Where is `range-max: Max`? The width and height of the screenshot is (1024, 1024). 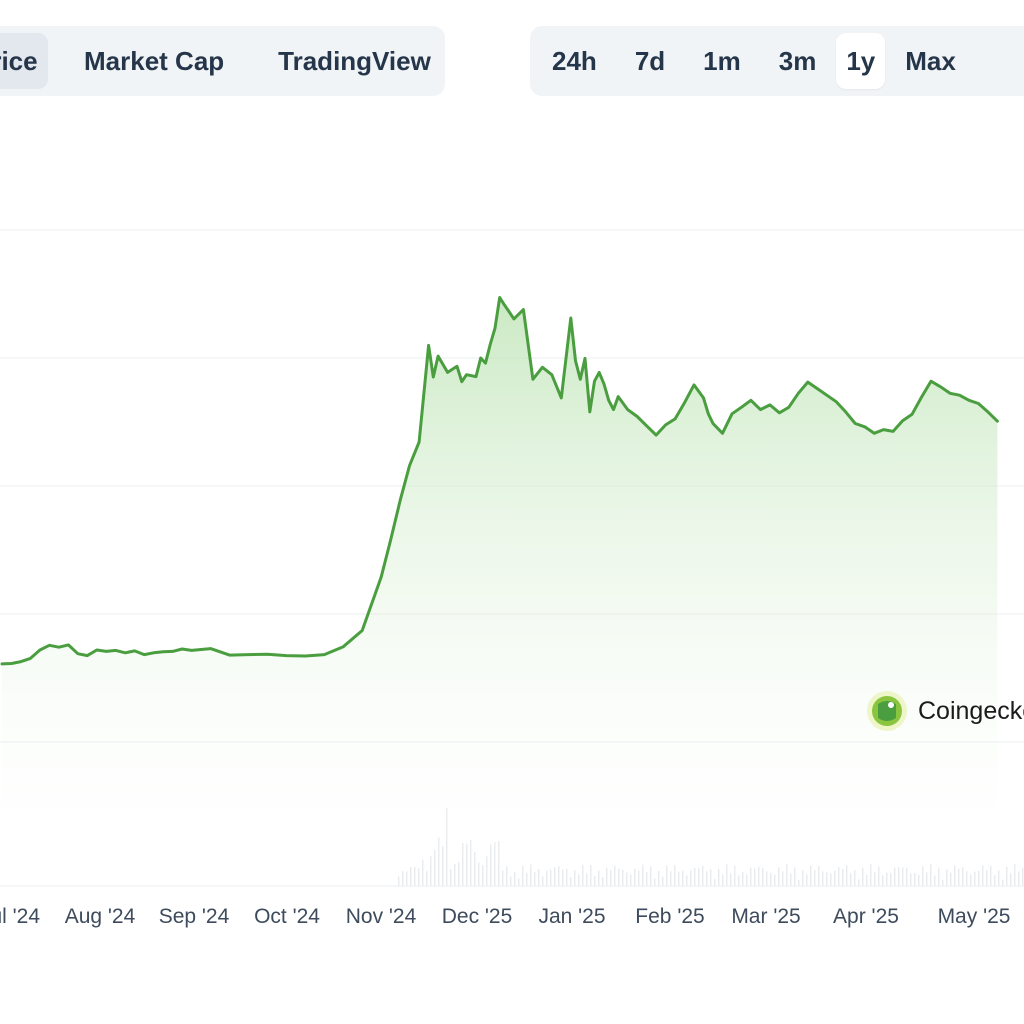 range-max: Max is located at coordinates (930, 61).